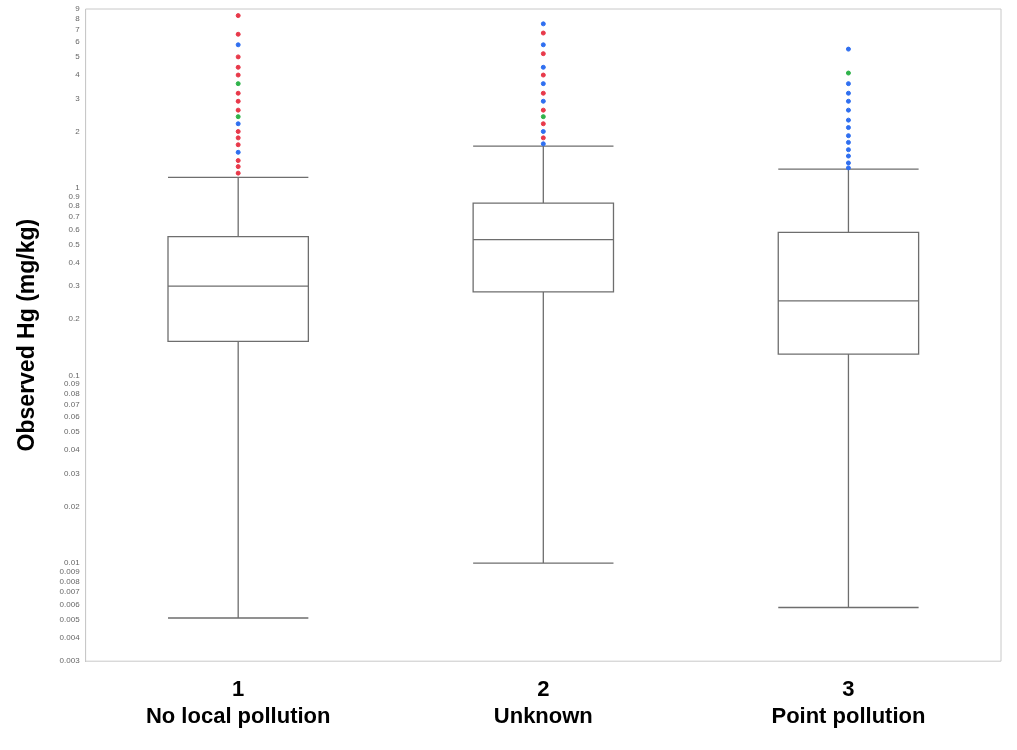  I want to click on y-tick-label: 0.007, so click(70, 592).